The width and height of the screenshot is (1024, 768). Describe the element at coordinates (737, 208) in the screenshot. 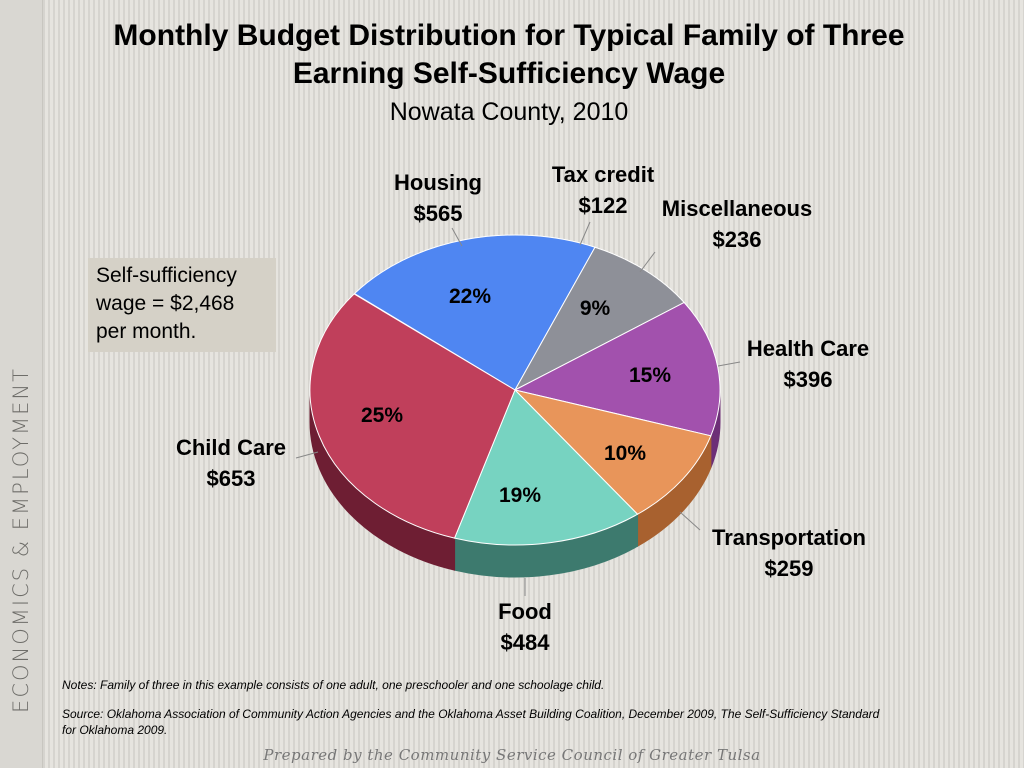

I see `slice-name-label: Miscellaneous` at that location.